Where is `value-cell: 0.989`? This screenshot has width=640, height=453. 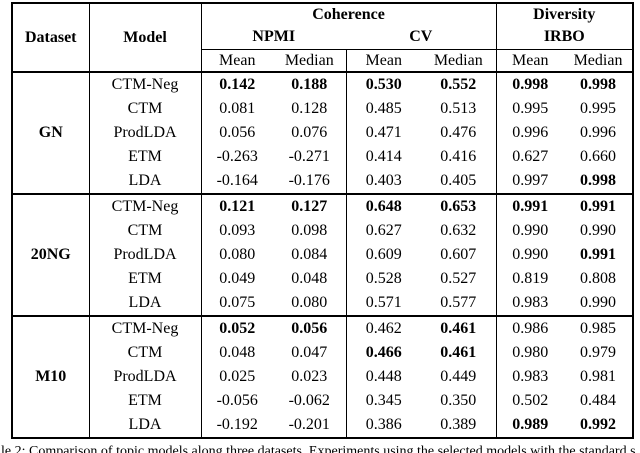 value-cell: 0.989 is located at coordinates (530, 425).